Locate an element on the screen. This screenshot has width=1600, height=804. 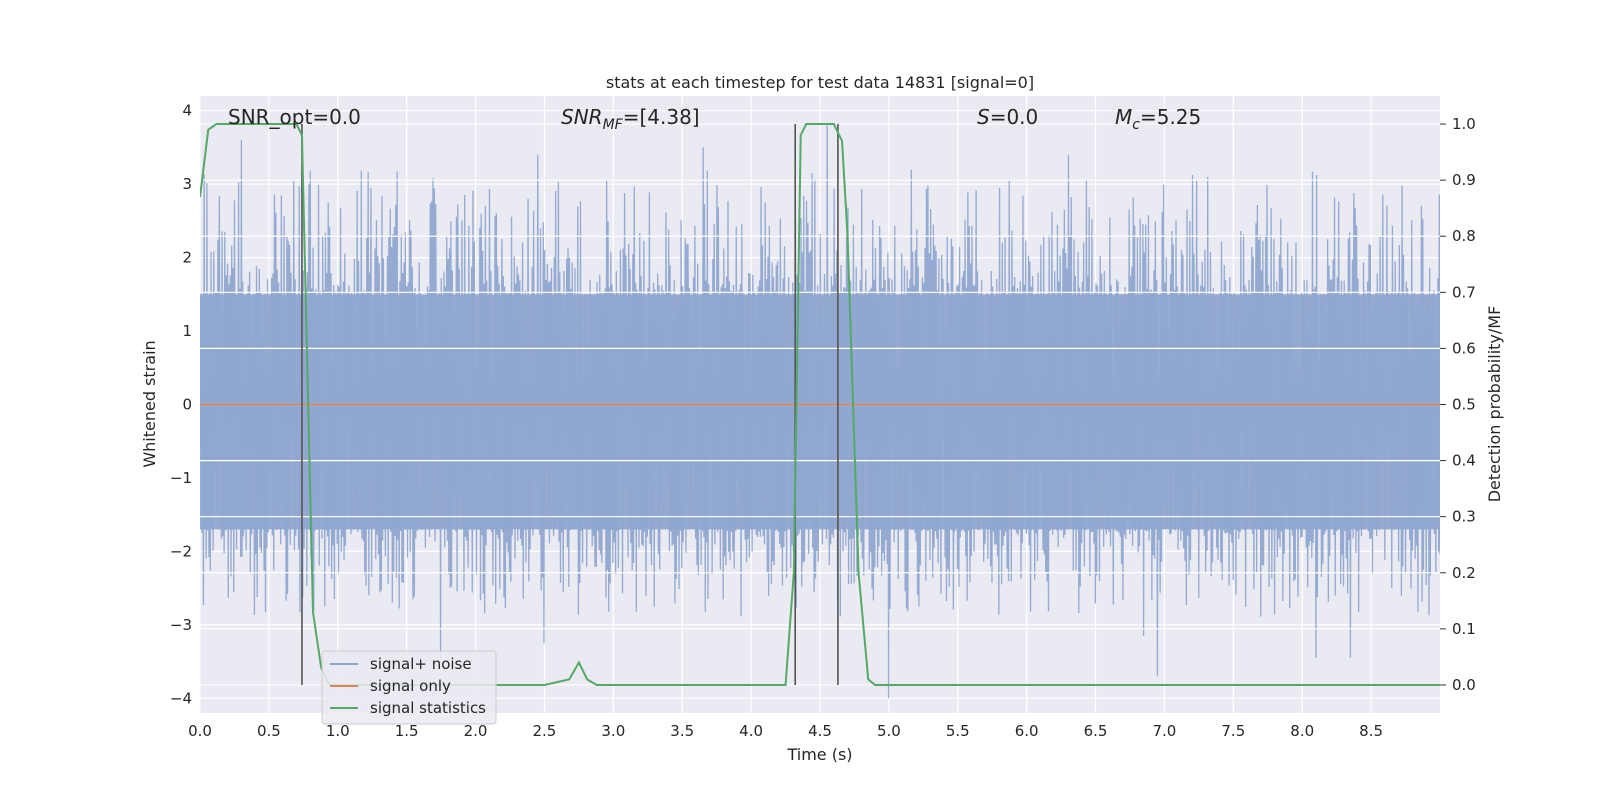
mc-base: M is located at coordinates (1123, 117).